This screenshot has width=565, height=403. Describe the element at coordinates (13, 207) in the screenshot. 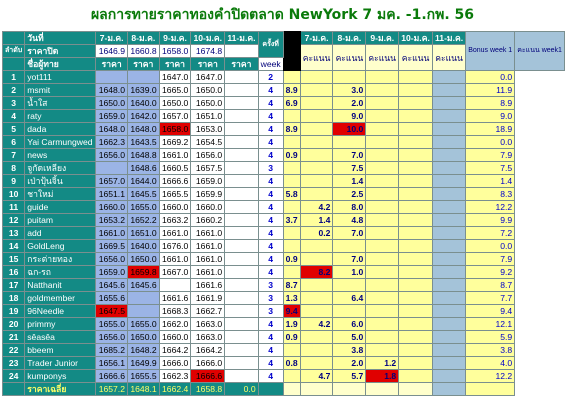

I see `rank-cell: 11` at that location.